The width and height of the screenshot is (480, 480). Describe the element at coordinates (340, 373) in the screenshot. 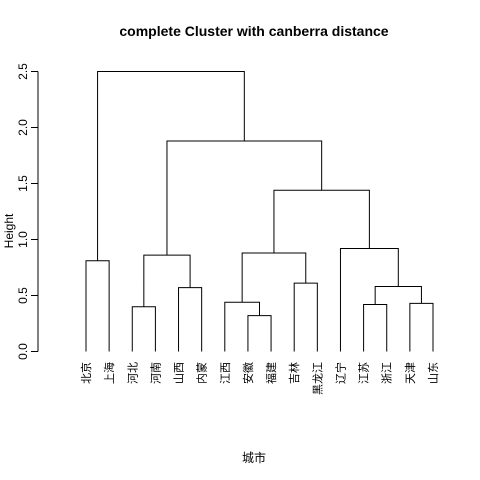

I see `leaf-label: 辽宁` at that location.